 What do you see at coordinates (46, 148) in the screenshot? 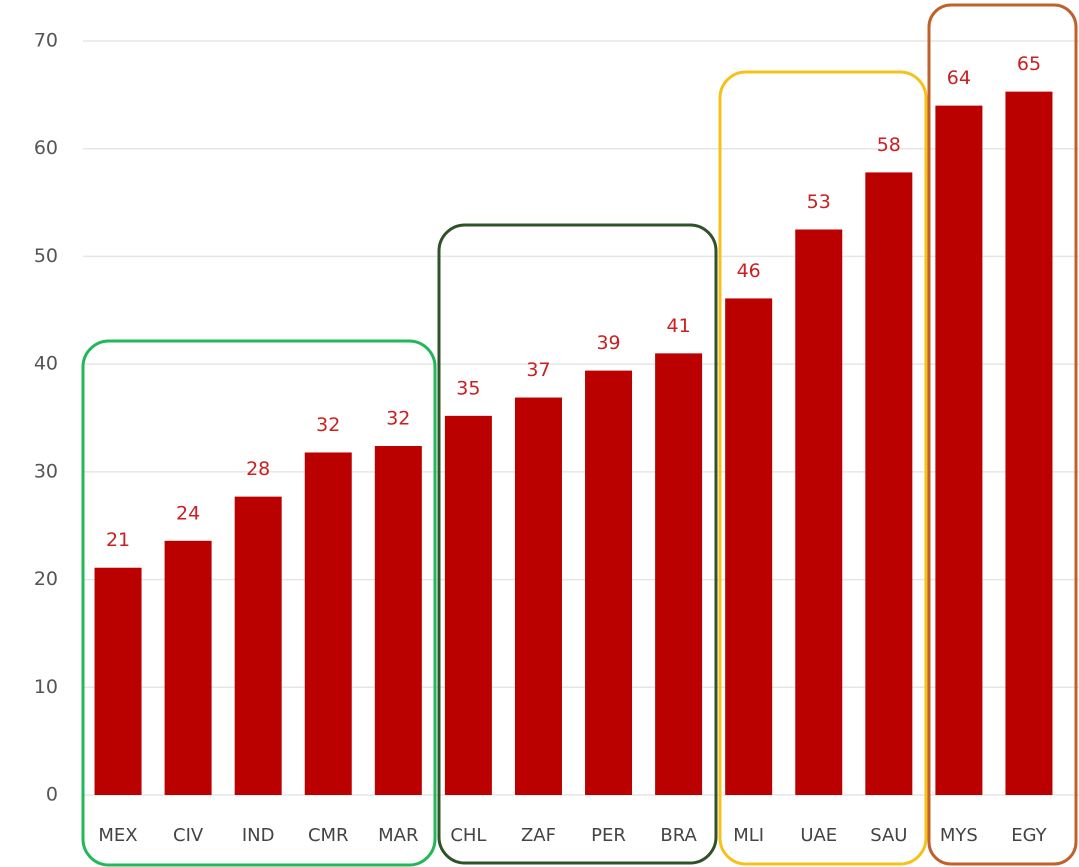
I see `y-tick-label: 60` at bounding box center [46, 148].